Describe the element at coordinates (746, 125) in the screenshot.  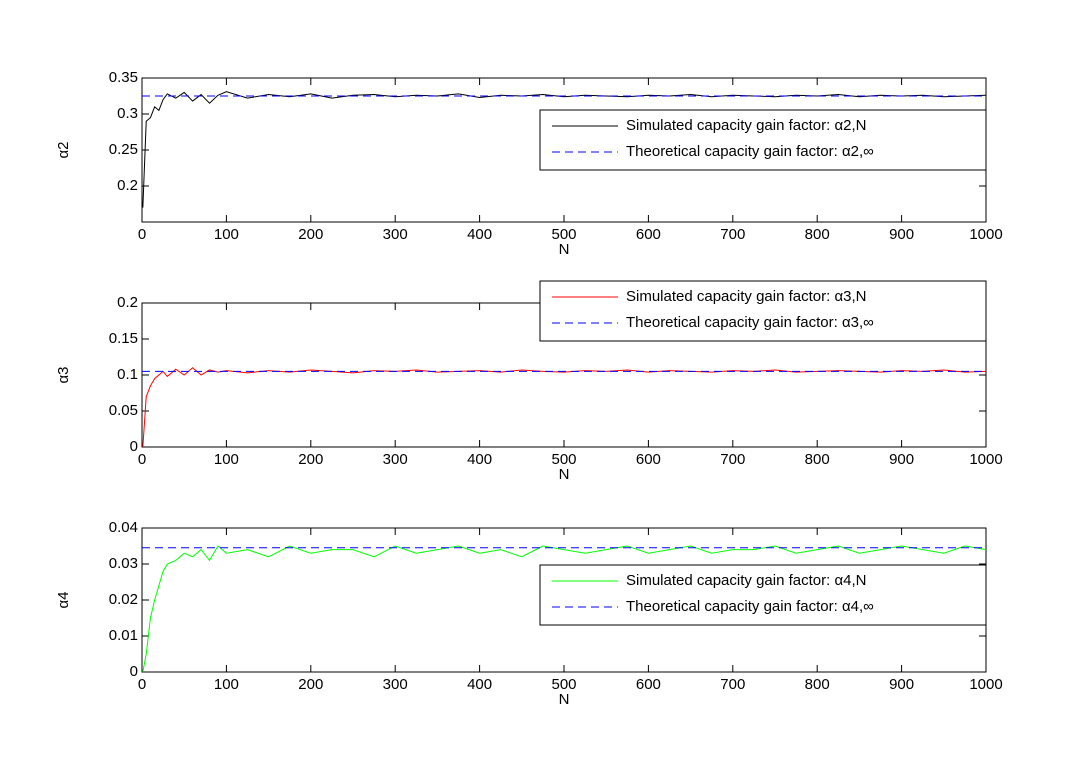
I see `legend-label: Simulated capacity gain factor: α2,N` at that location.